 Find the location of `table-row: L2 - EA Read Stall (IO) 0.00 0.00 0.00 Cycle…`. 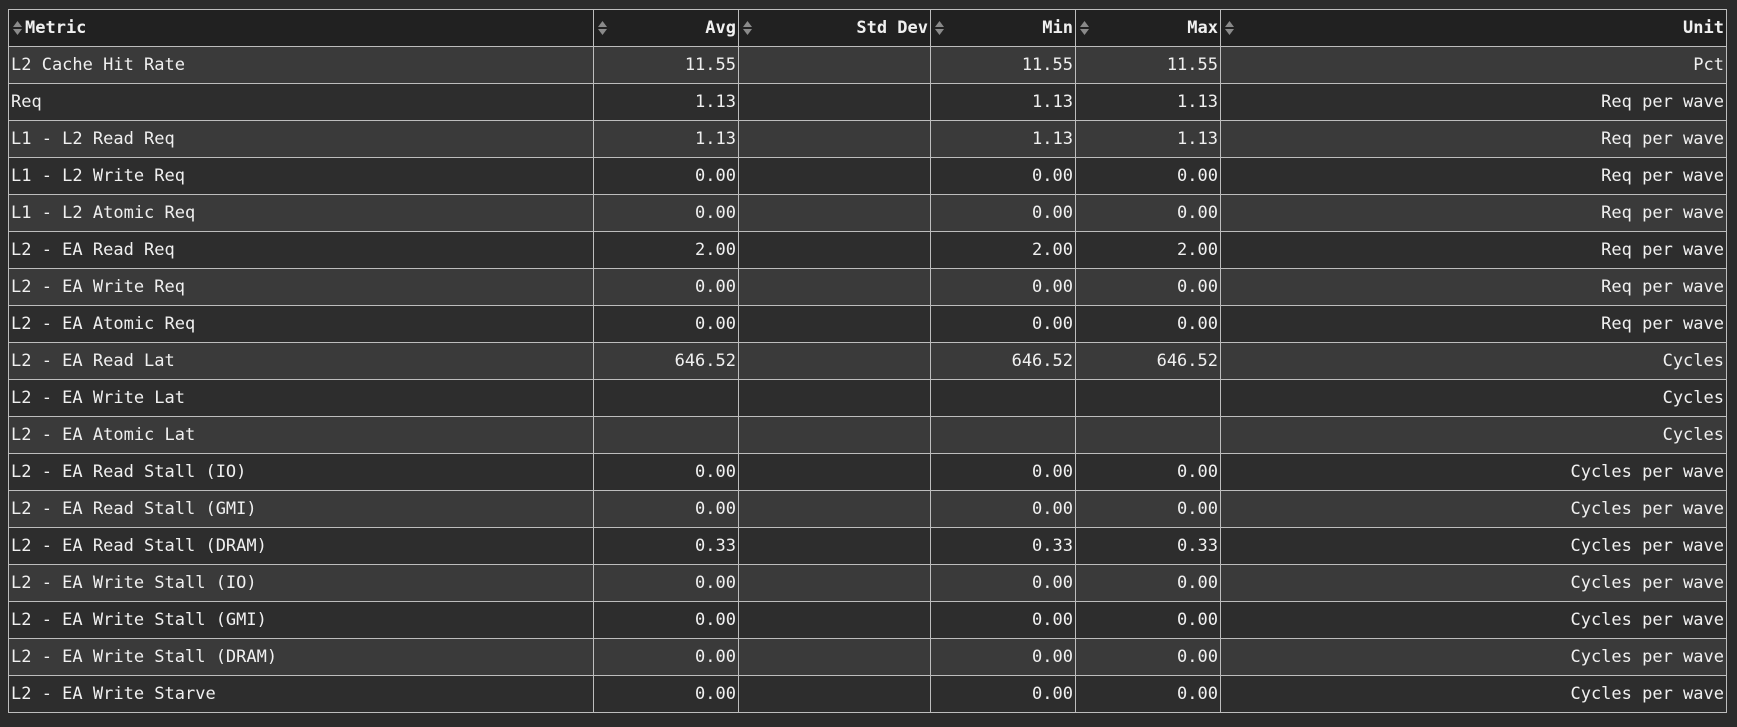

table-row: L2 - EA Read Stall (IO) 0.00 0.00 0.00 Cycle… is located at coordinates (867, 472).